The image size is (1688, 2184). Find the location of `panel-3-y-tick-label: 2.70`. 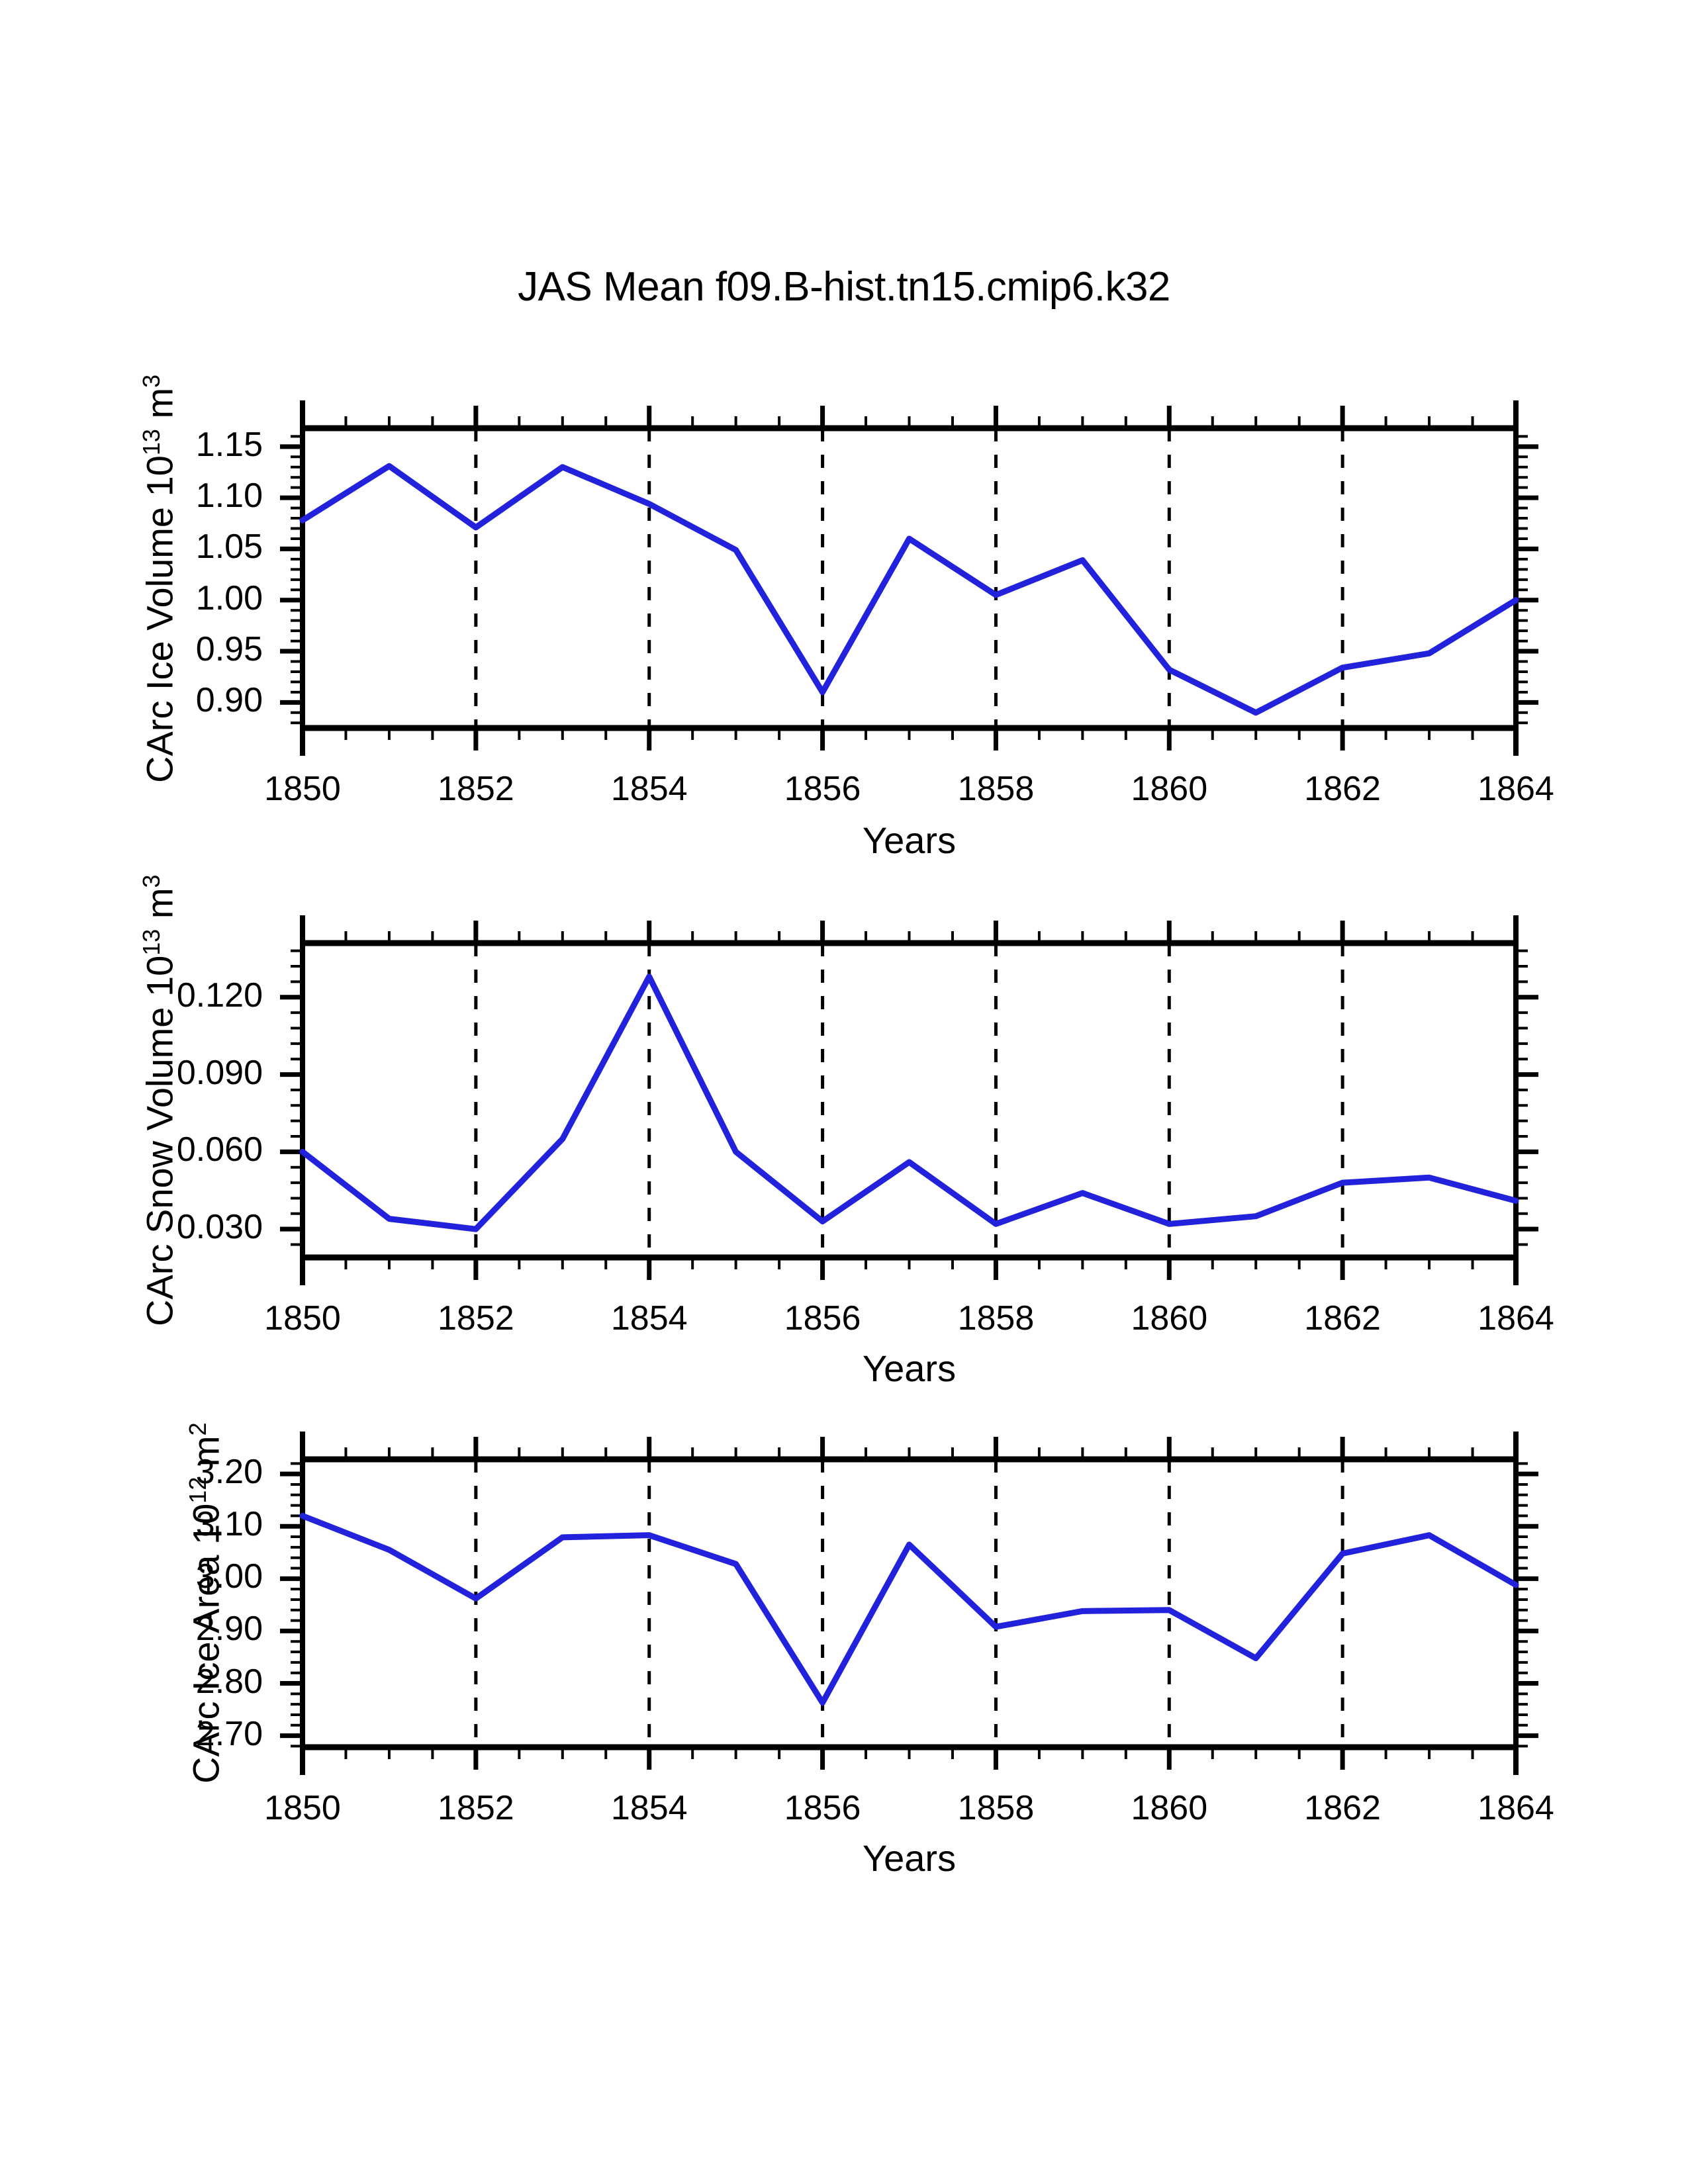

panel-3-y-tick-label: 2.70 is located at coordinates (229, 1733).